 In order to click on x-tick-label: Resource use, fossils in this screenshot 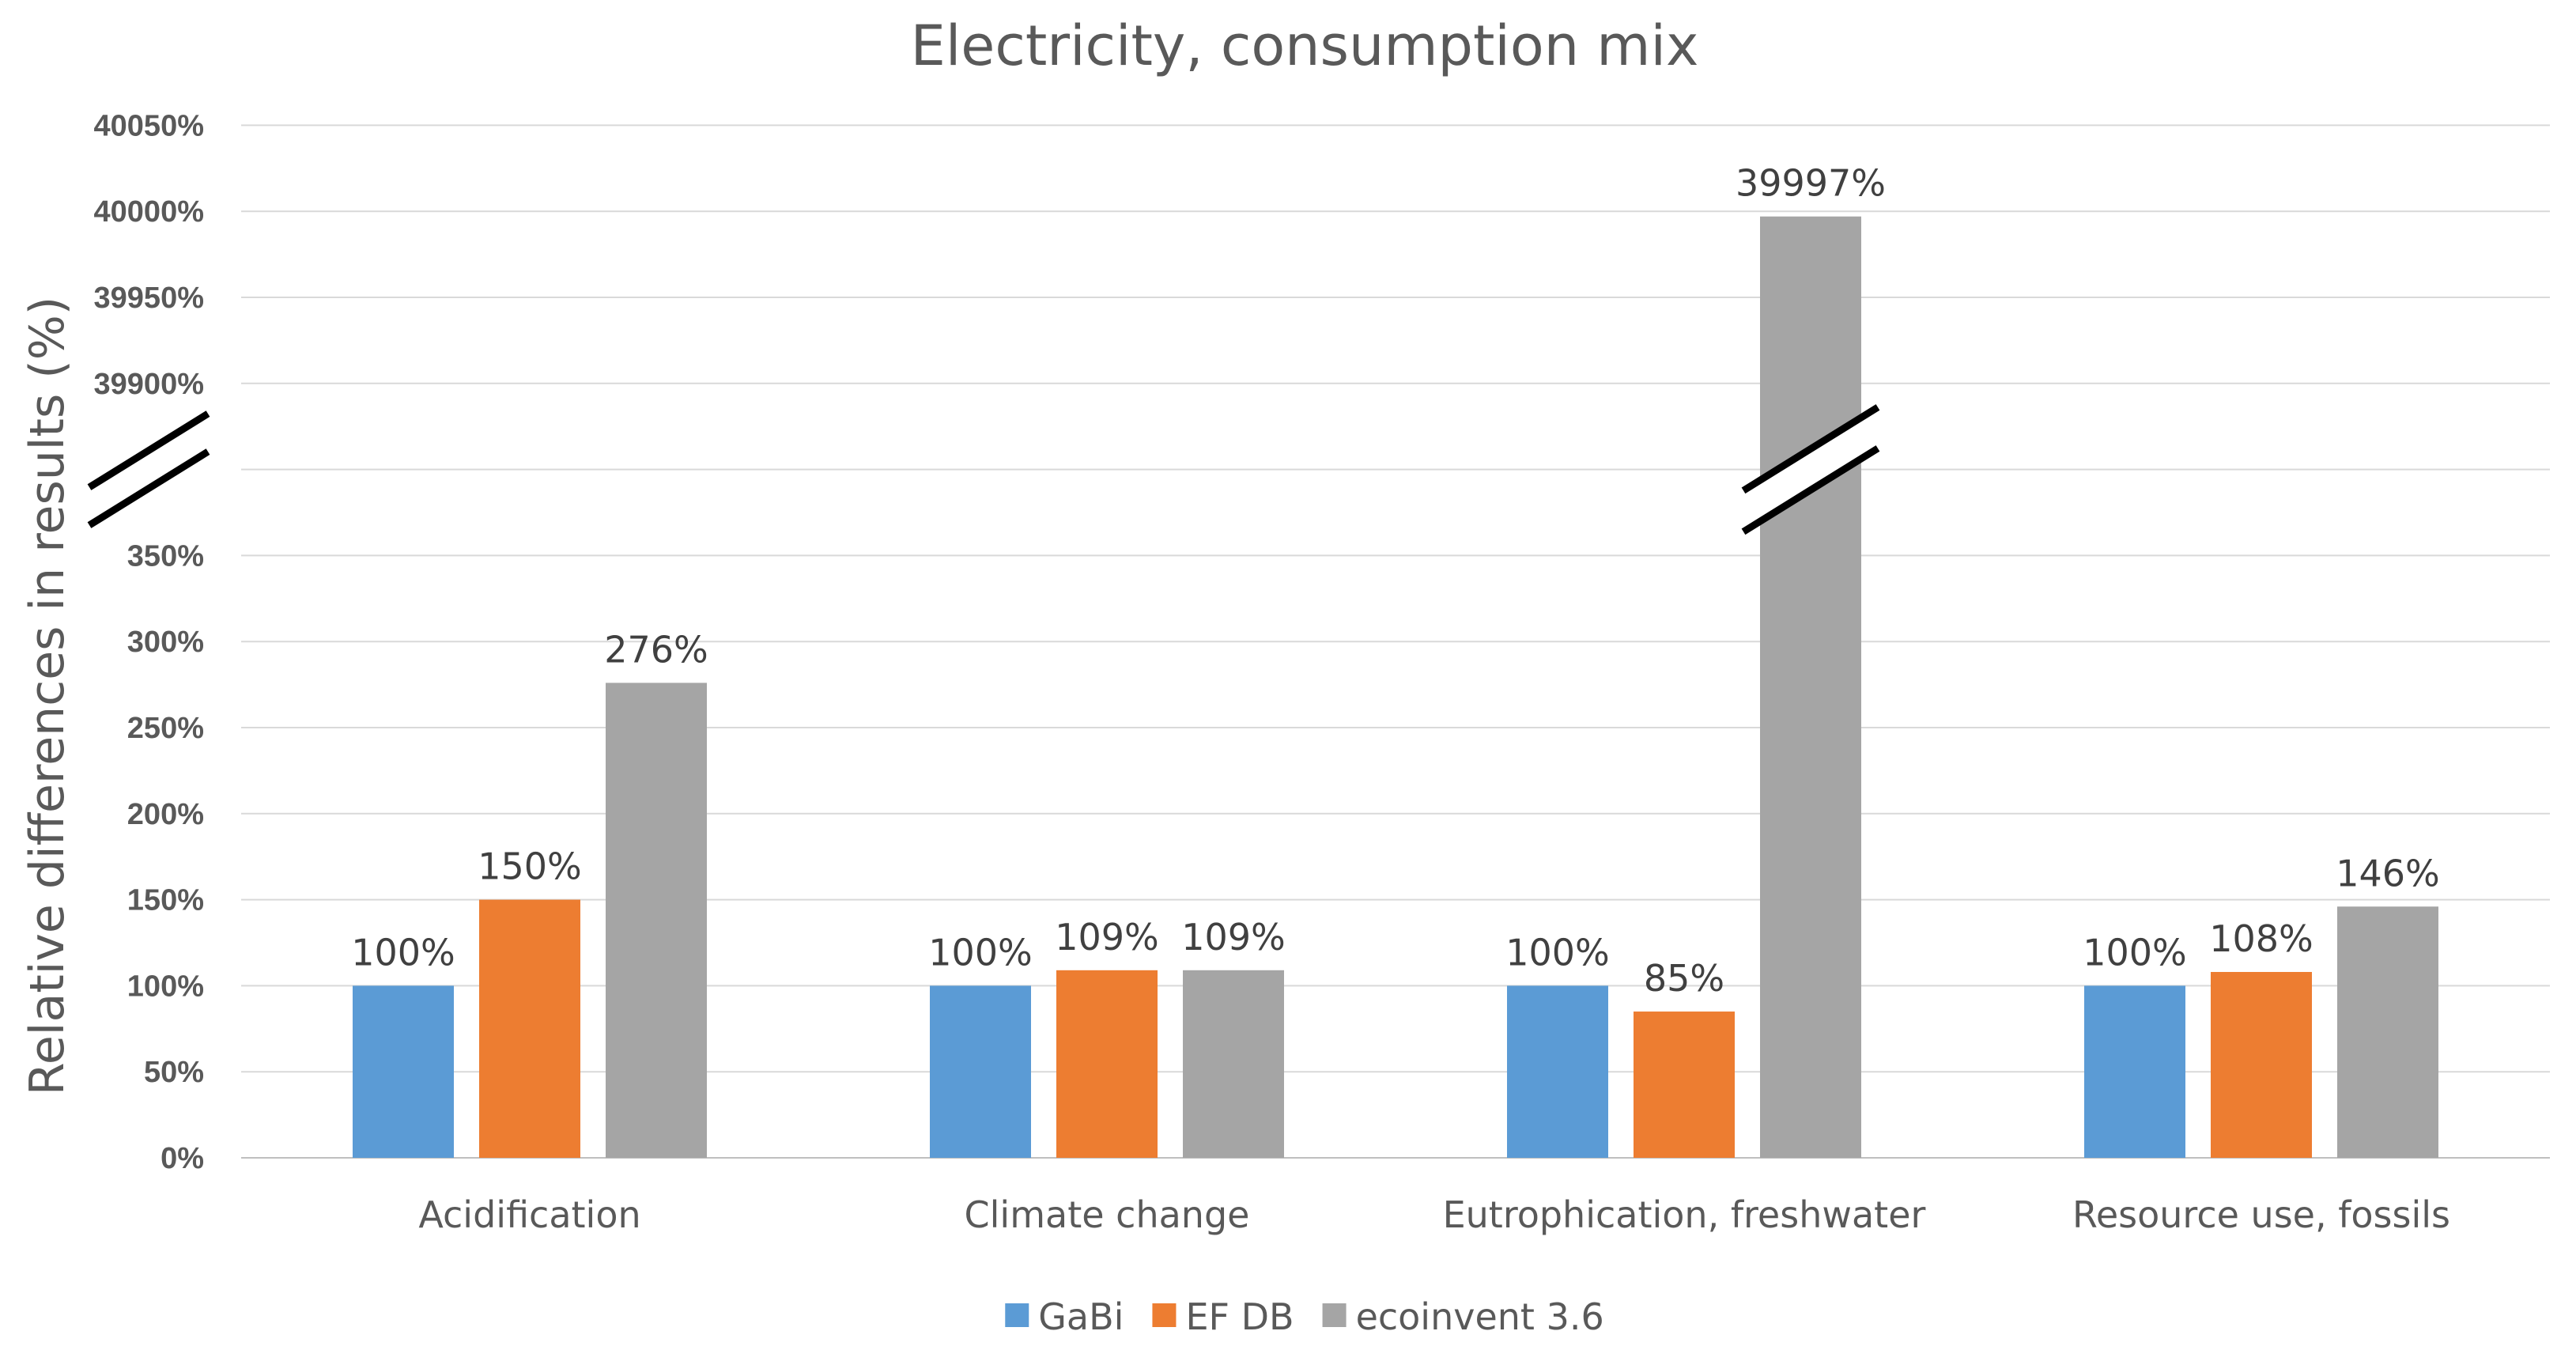, I will do `click(2261, 1214)`.